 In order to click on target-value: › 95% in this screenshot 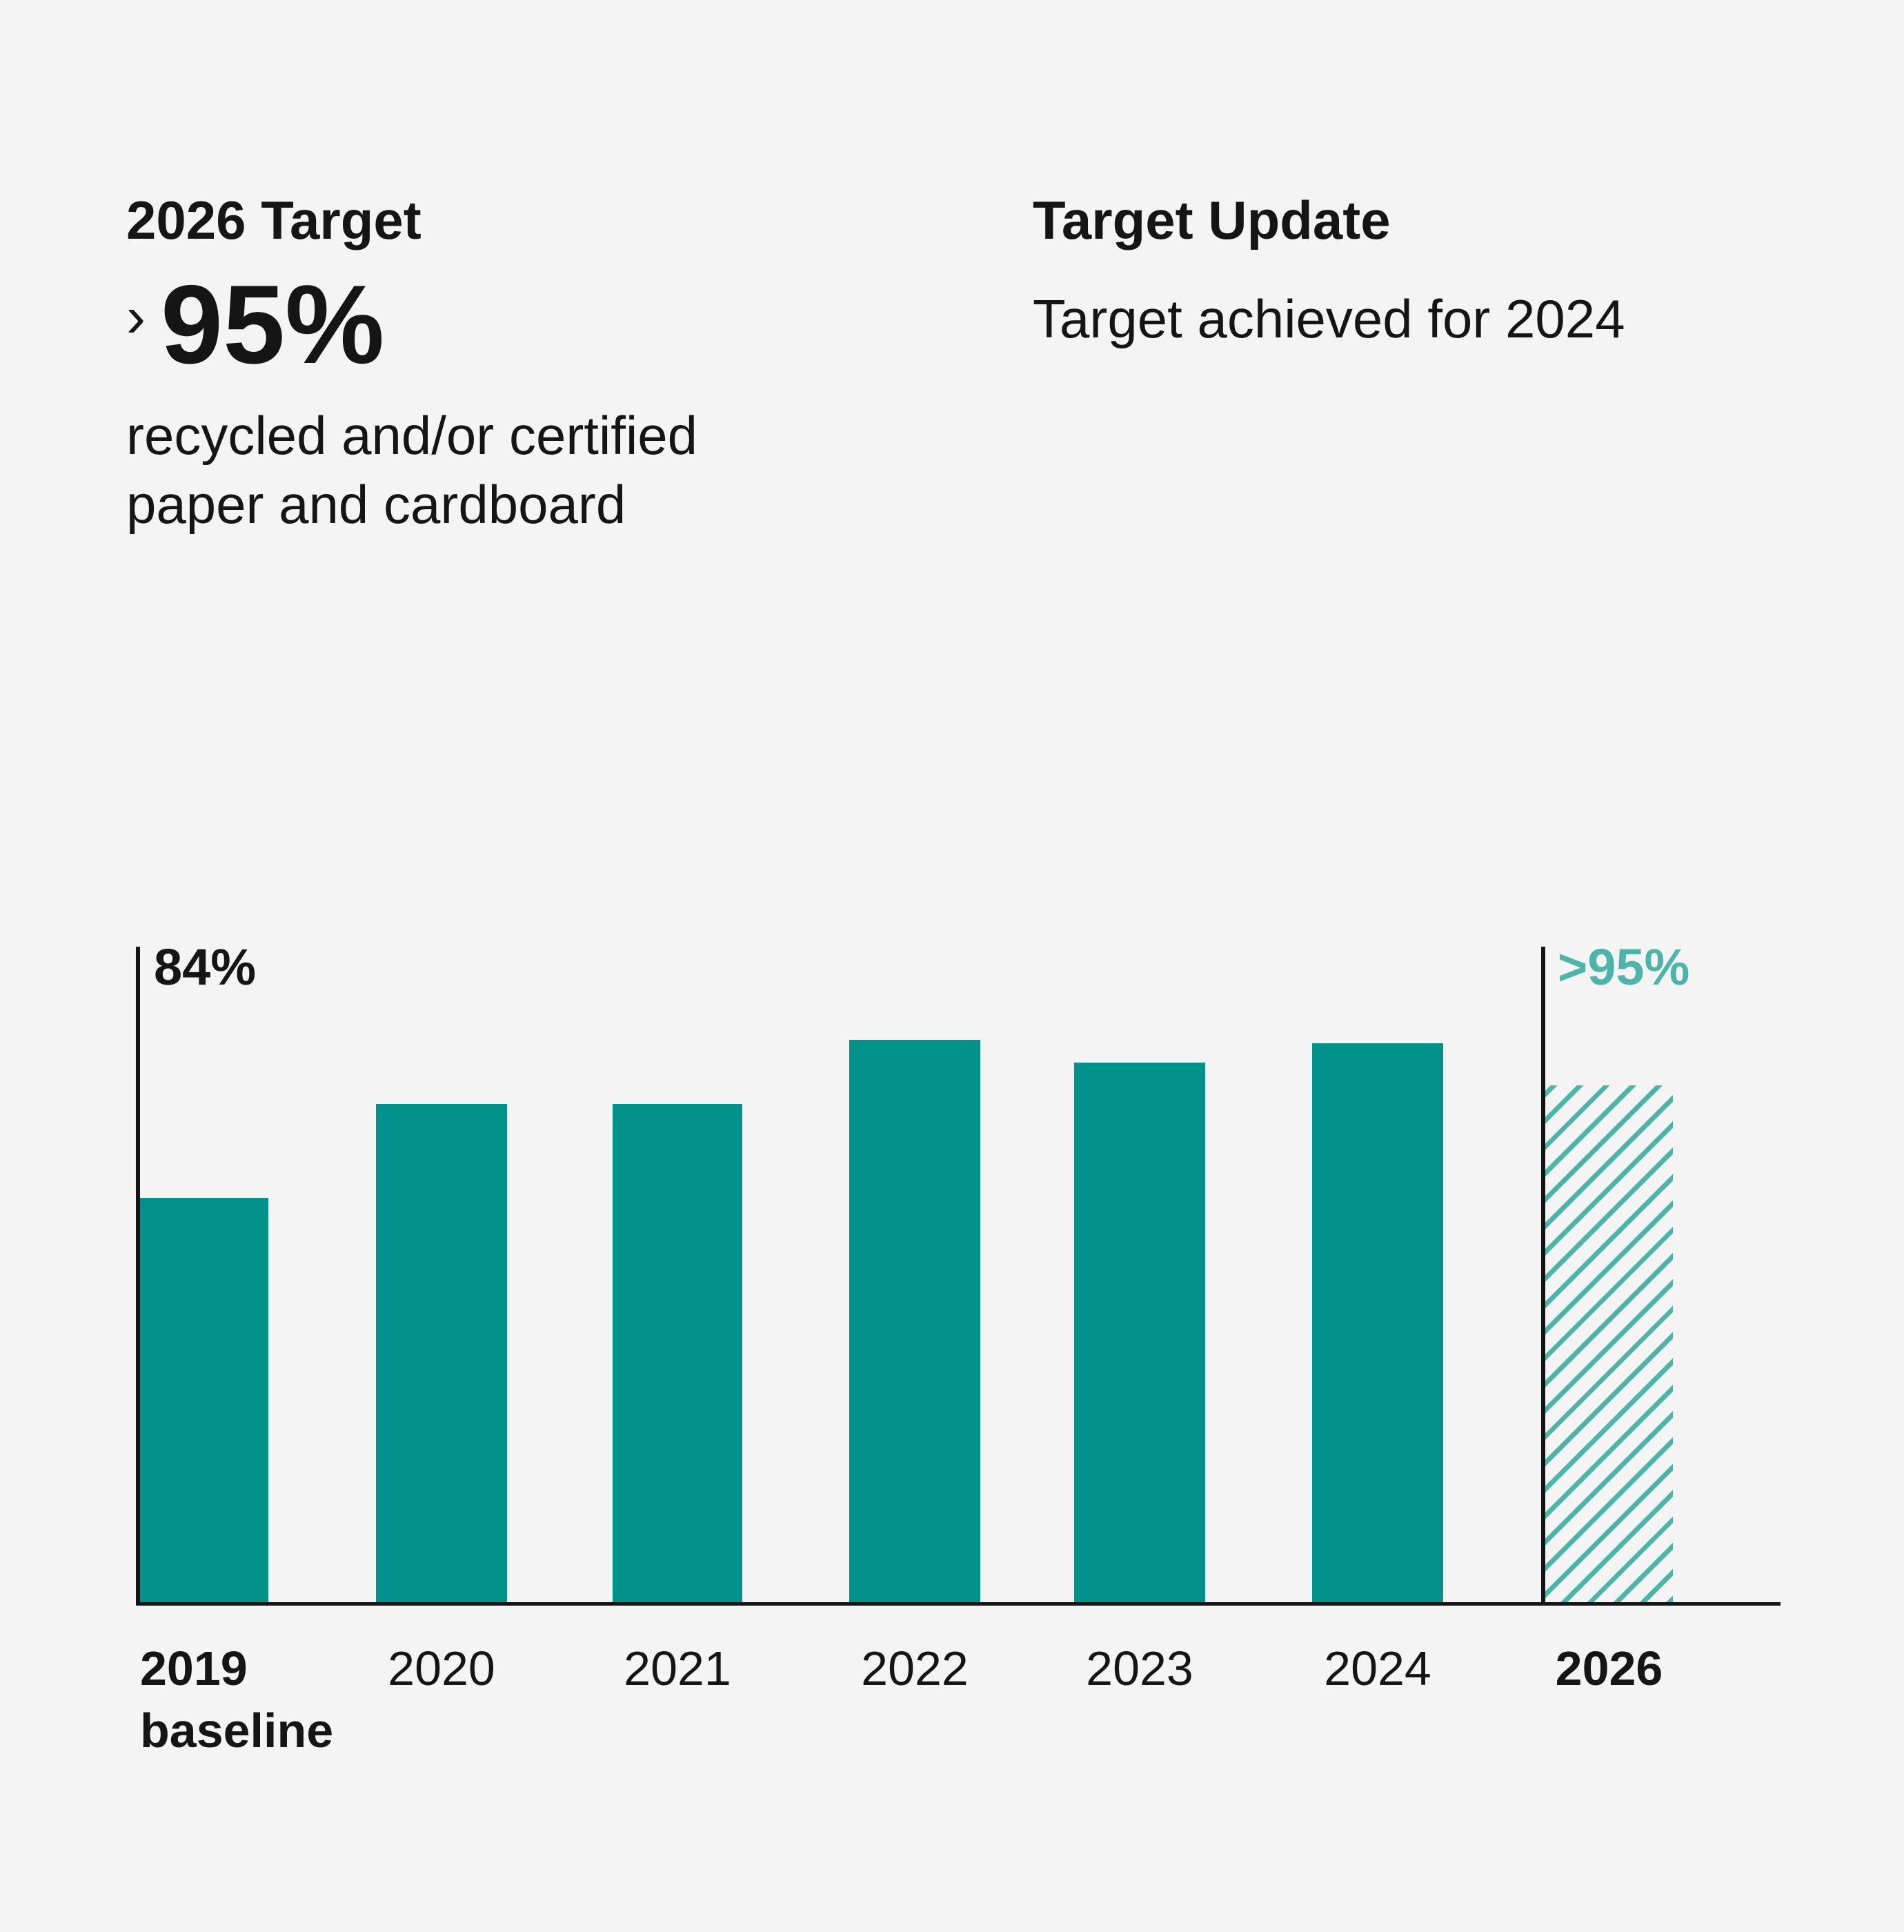, I will do `click(255, 325)`.